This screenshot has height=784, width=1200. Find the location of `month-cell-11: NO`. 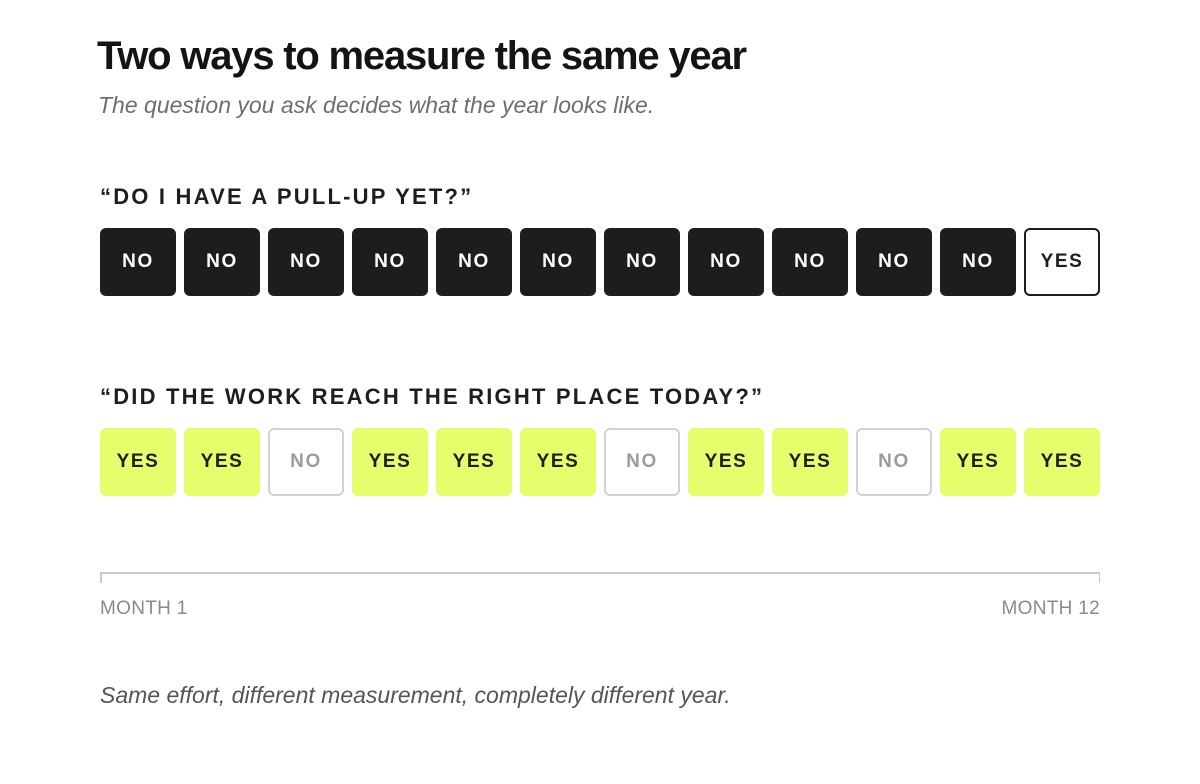

month-cell-11: NO is located at coordinates (978, 262).